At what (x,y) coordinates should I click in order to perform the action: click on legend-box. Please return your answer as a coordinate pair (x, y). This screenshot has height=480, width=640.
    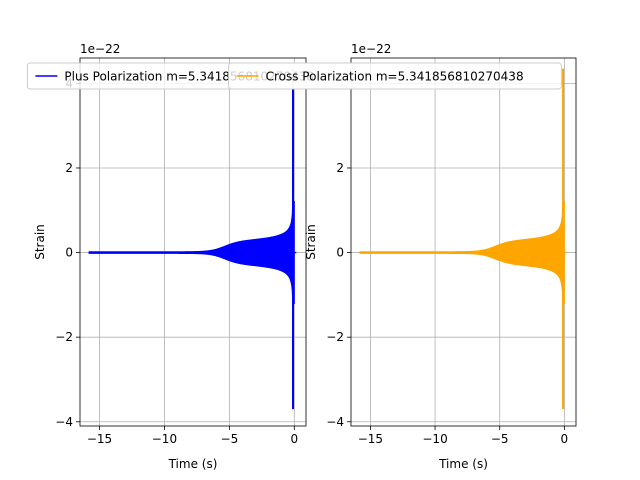
    Looking at the image, I should click on (395, 76).